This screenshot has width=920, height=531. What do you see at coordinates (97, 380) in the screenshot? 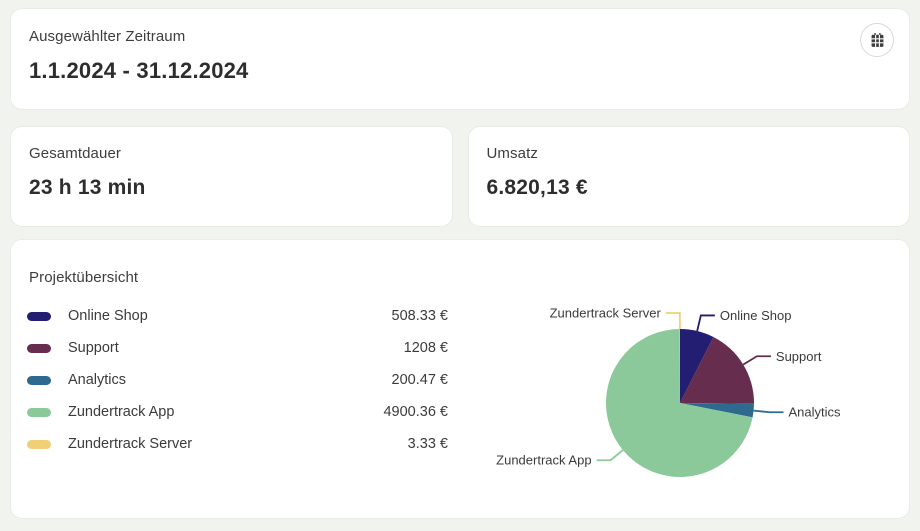
I see `legend-label: Analytics` at bounding box center [97, 380].